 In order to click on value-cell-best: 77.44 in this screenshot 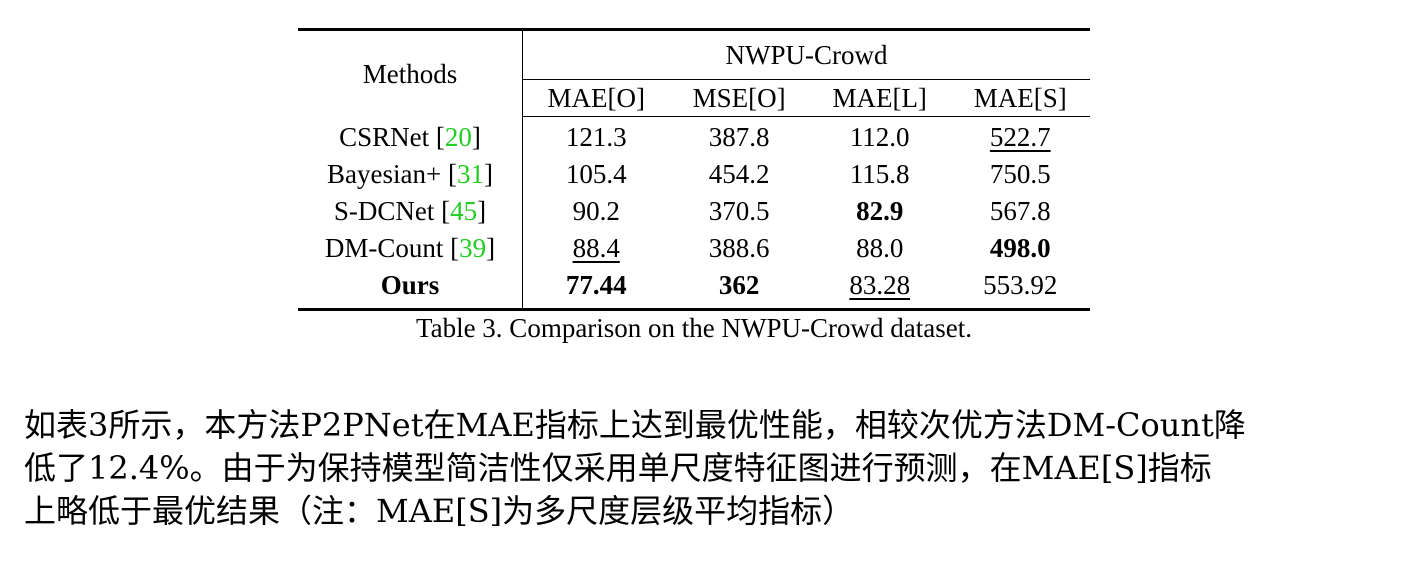, I will do `click(596, 285)`.